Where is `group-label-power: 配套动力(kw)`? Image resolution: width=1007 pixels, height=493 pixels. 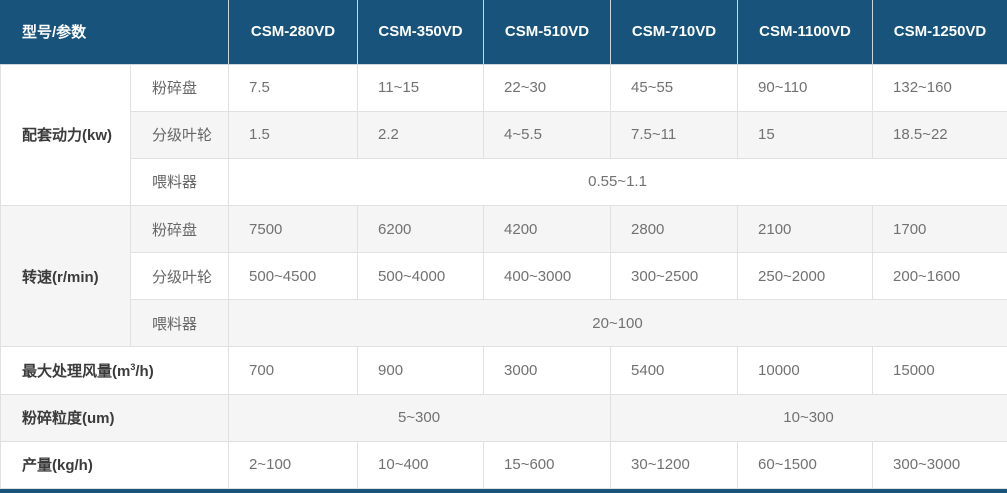 group-label-power: 配套动力(kw) is located at coordinates (65, 134).